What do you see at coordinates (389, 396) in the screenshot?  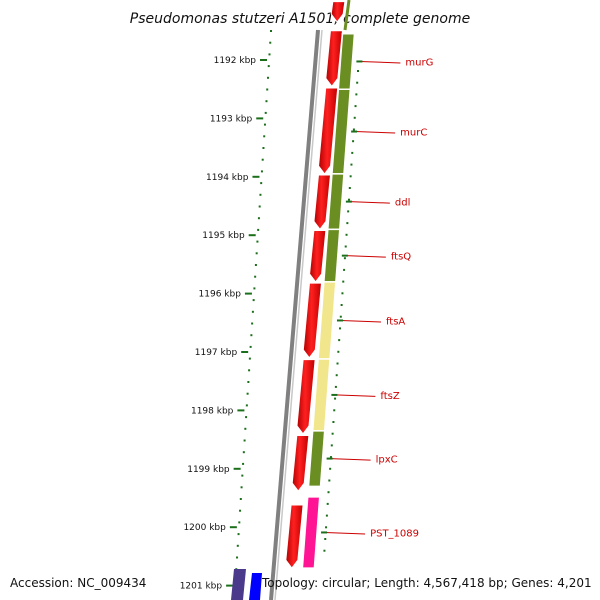 I see `gene-label: ftsZ` at bounding box center [389, 396].